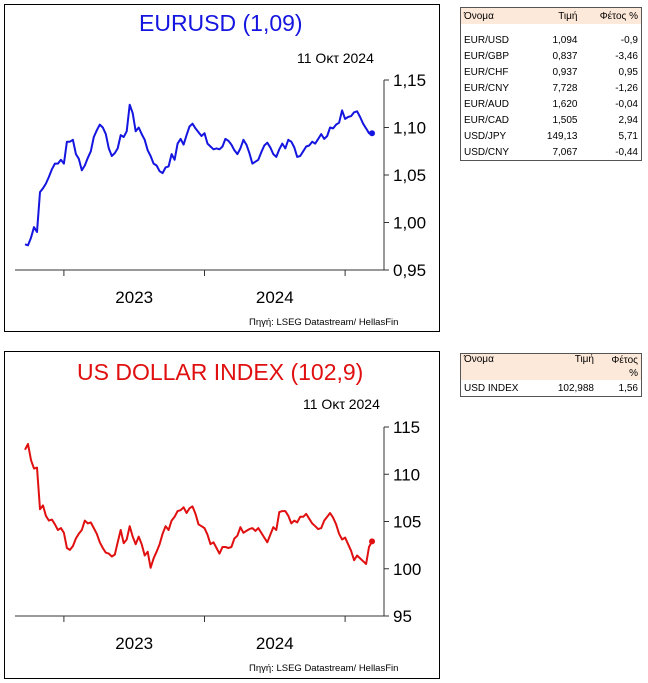 Image resolution: width=648 pixels, height=683 pixels. I want to click on table-row: EUR/CNY 7,728 -1,26, so click(551, 88).